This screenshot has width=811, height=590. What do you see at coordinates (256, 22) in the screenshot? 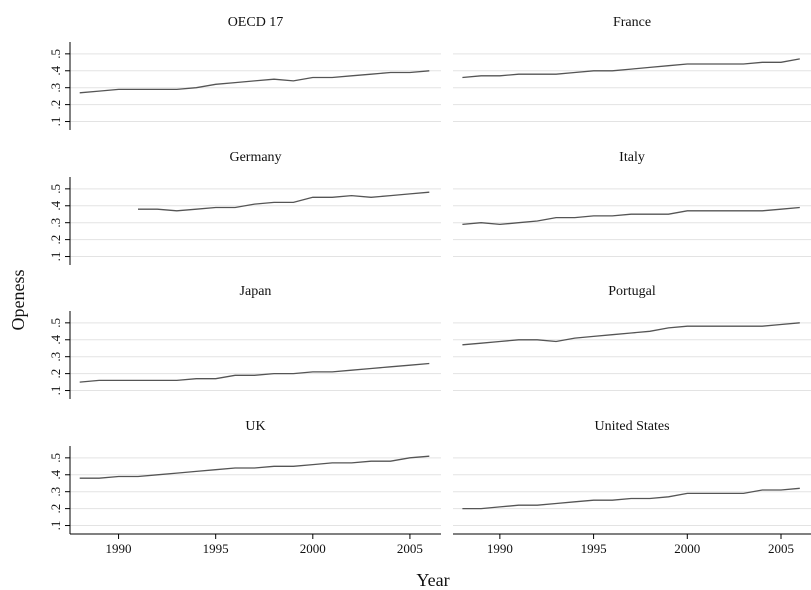
I see `panel-title: OECD 17` at bounding box center [256, 22].